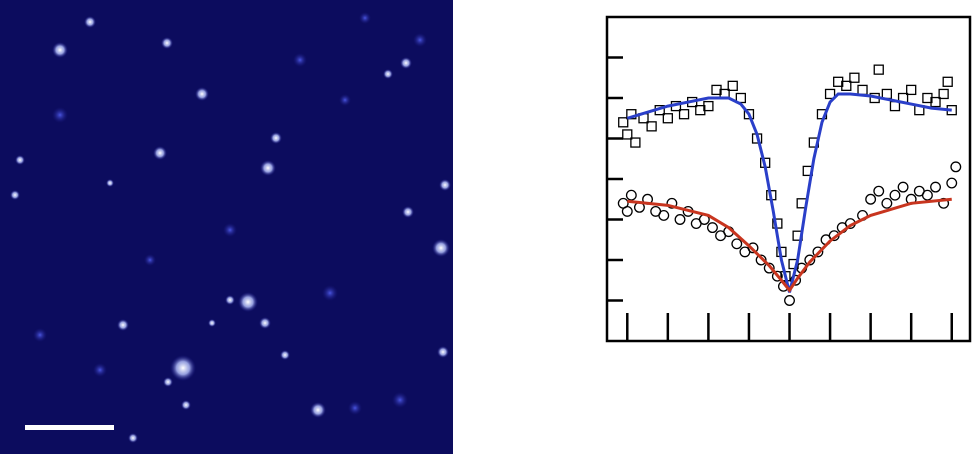 Image resolution: width=972 pixels, height=454 pixels. What do you see at coordinates (69, 427) in the screenshot?
I see `scale-bar` at bounding box center [69, 427].